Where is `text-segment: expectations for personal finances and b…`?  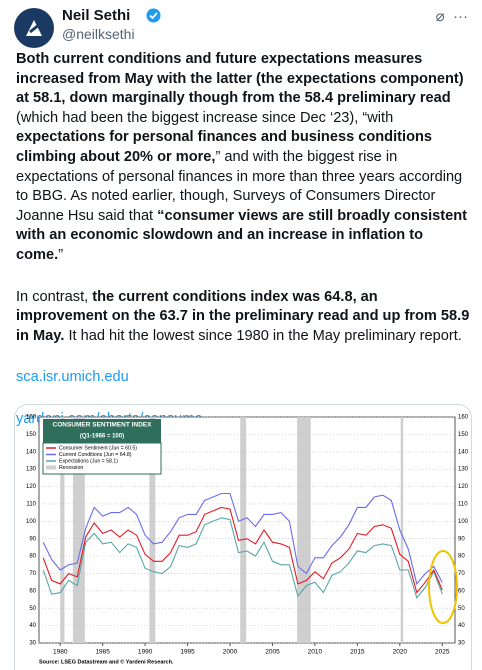 text-segment: expectations for personal finances and b… is located at coordinates (224, 147).